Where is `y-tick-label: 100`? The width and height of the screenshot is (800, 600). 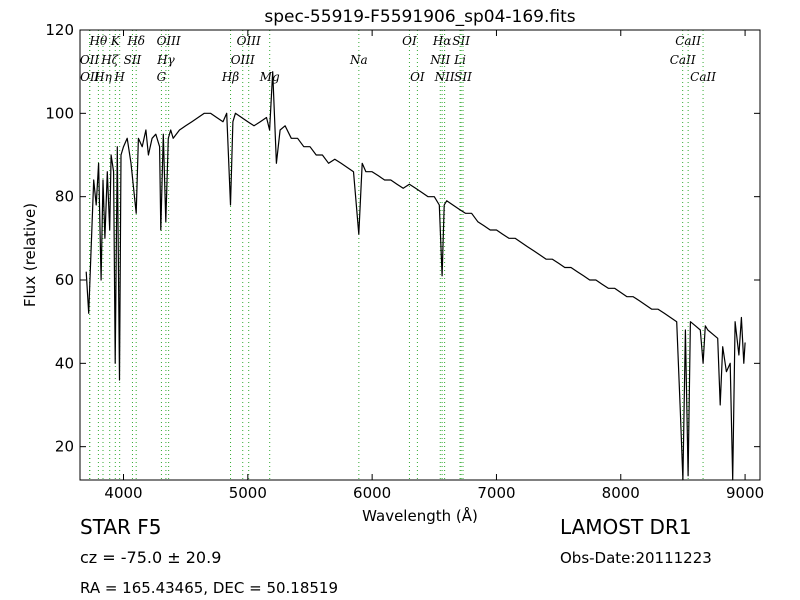 y-tick-label: 100 is located at coordinates (59, 113).